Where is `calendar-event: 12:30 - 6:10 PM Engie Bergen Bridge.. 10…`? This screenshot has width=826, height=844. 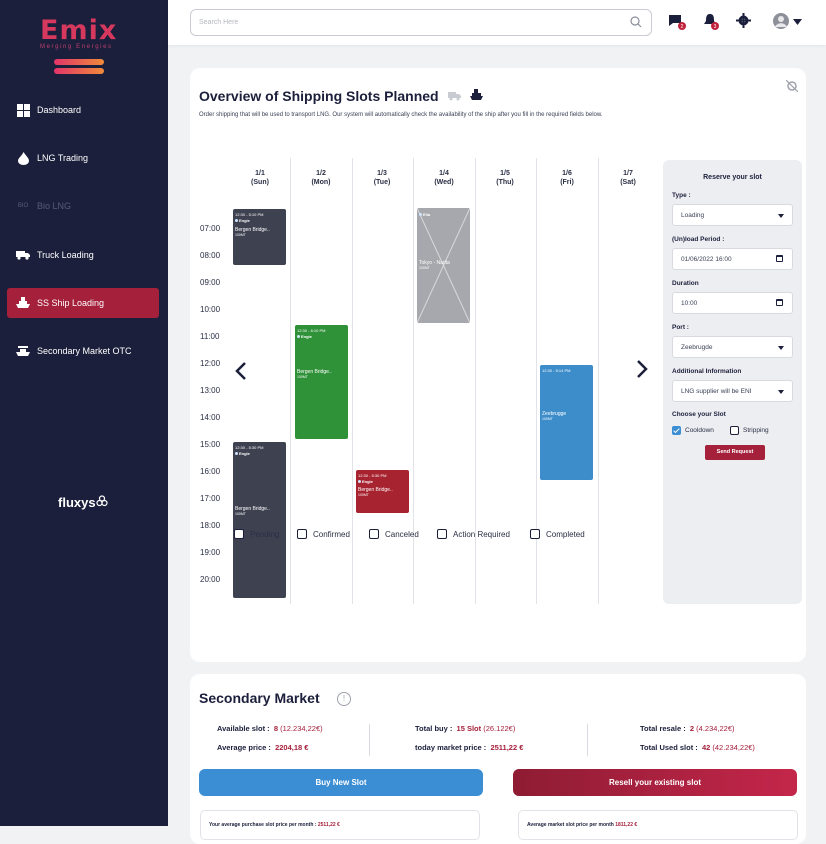 calendar-event: 12:30 - 6:10 PM Engie Bergen Bridge.. 10… is located at coordinates (321, 382).